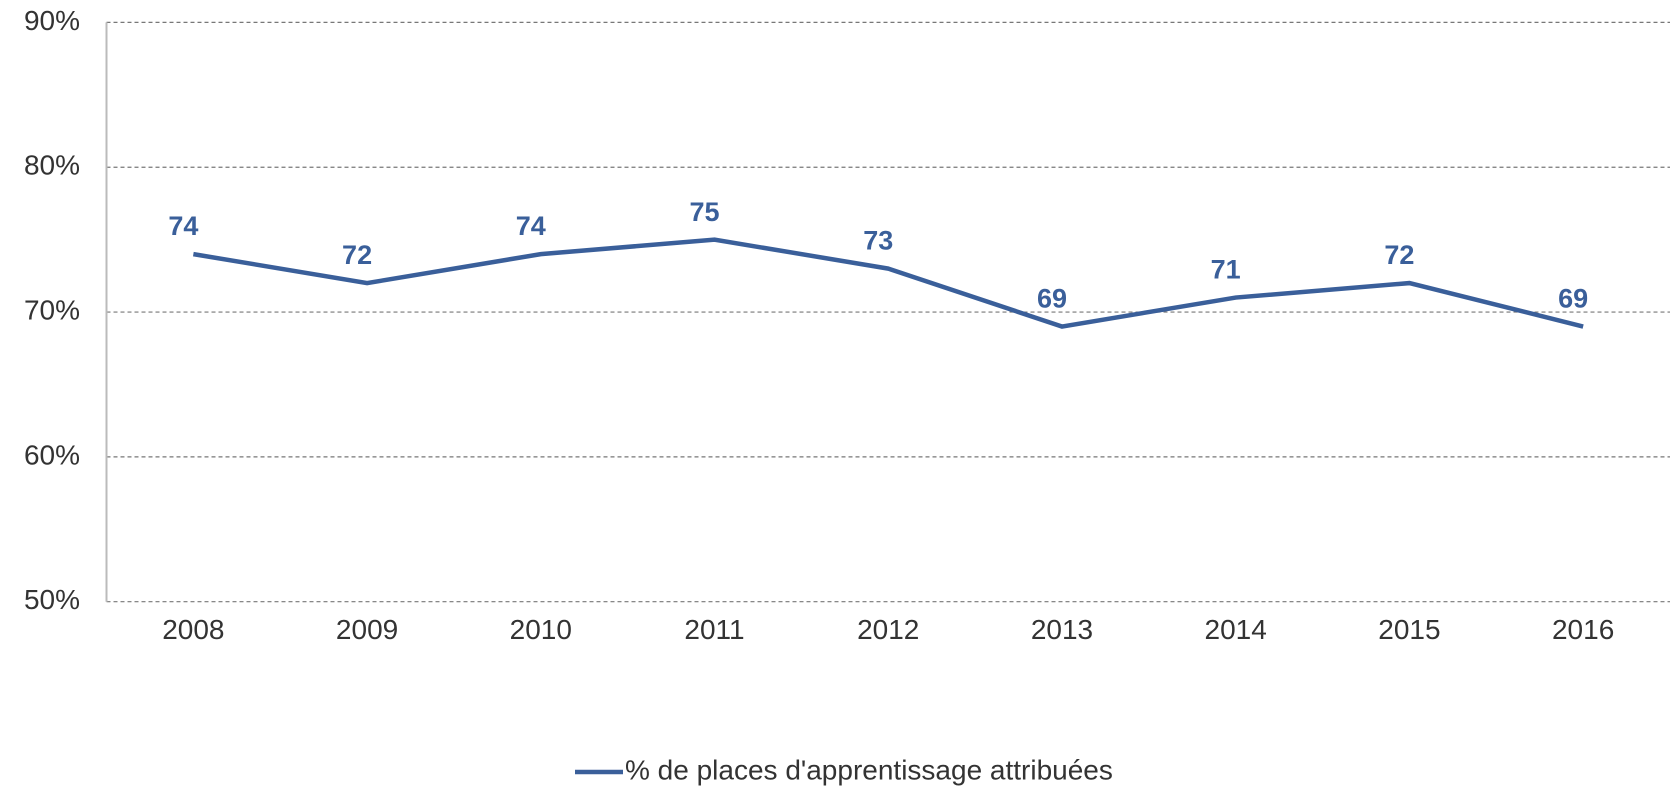  I want to click on data-label: 75, so click(705, 212).